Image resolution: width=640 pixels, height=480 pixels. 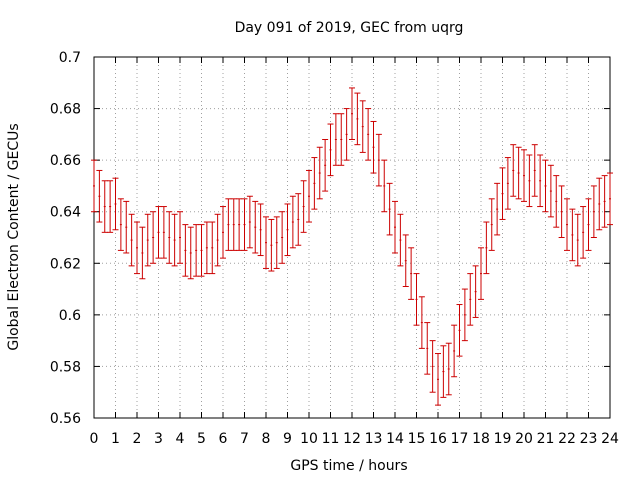 I want to click on x-tick-label: 3, so click(x=158, y=439).